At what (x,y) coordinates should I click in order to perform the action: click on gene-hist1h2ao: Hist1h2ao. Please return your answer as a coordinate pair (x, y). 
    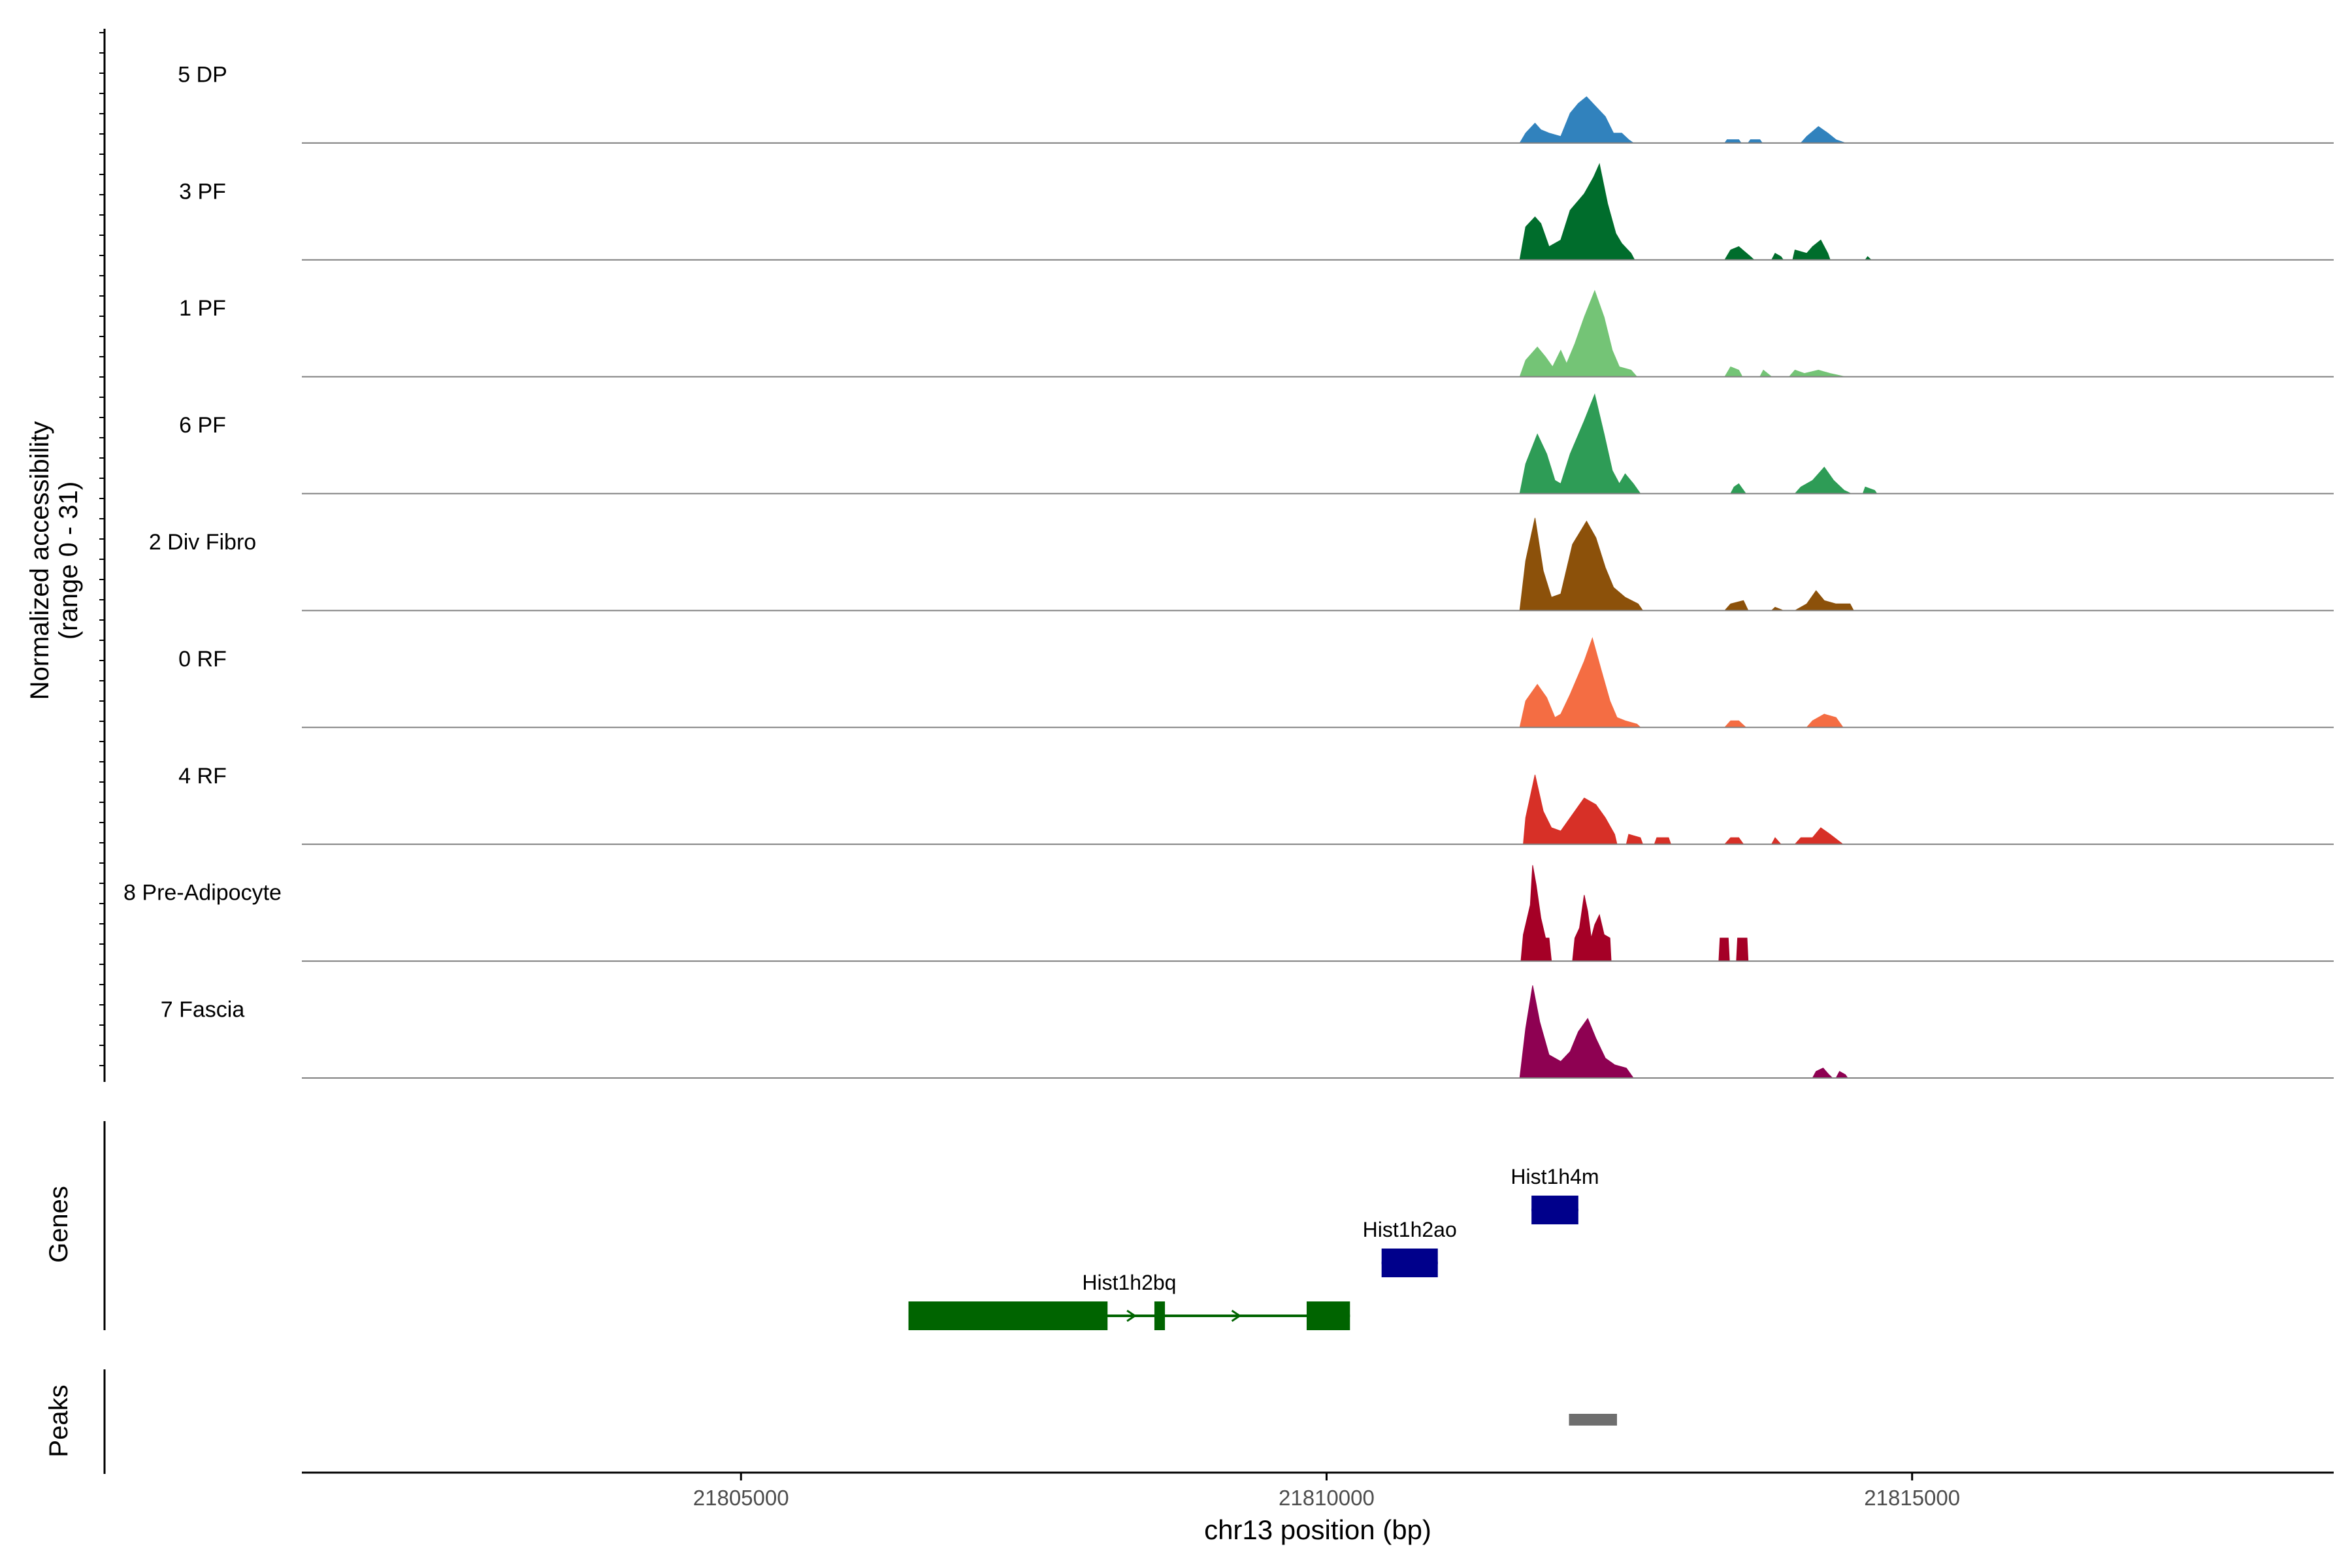
    Looking at the image, I should click on (1410, 1247).